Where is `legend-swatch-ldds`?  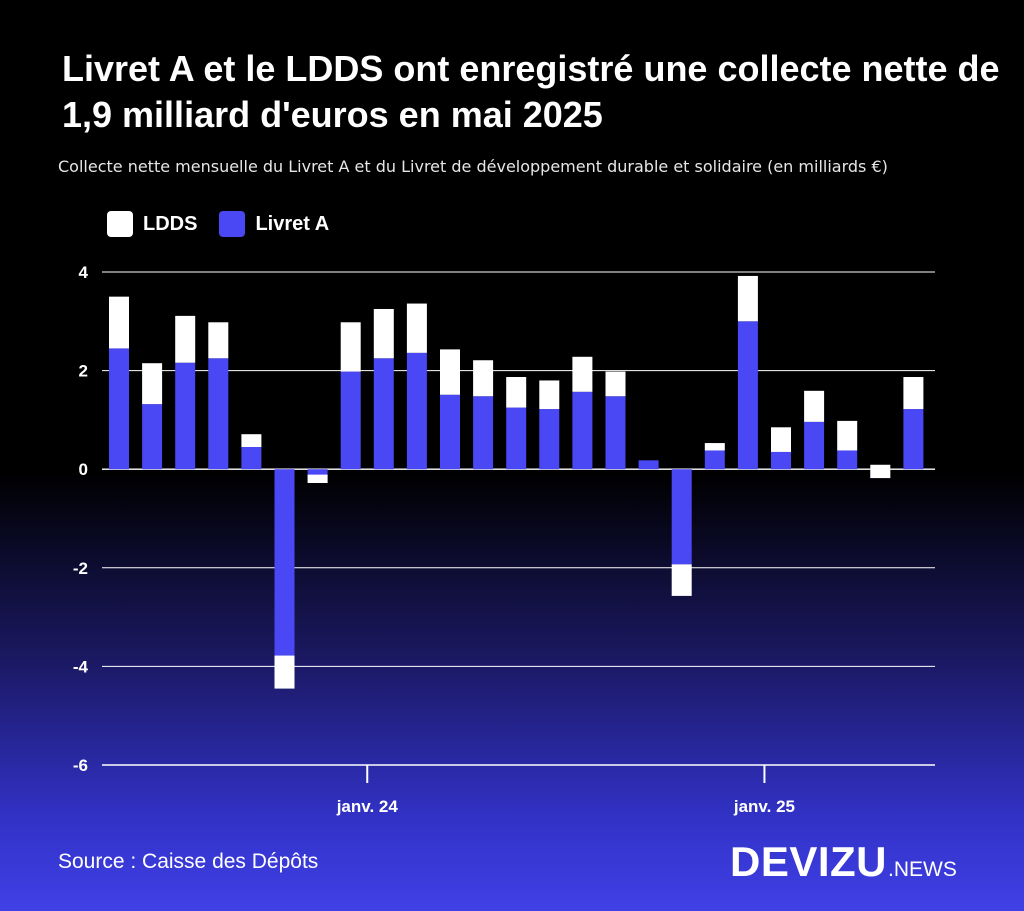
legend-swatch-ldds is located at coordinates (120, 224).